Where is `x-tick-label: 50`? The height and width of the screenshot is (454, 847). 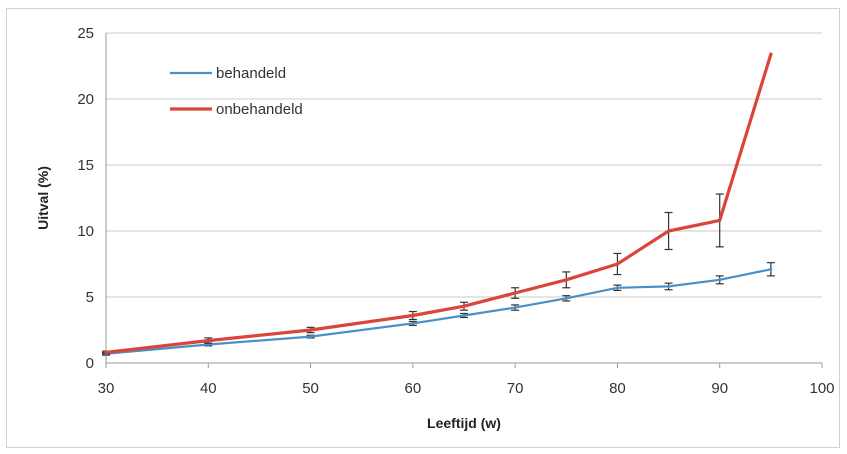 x-tick-label: 50 is located at coordinates (310, 388).